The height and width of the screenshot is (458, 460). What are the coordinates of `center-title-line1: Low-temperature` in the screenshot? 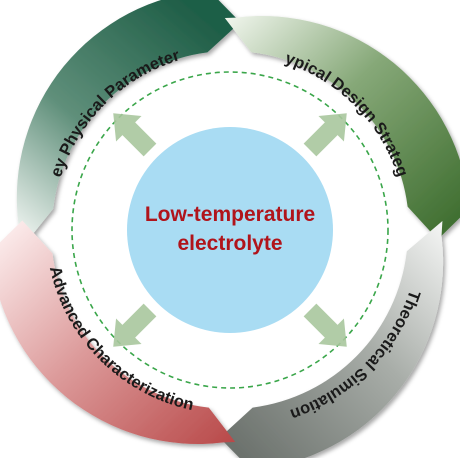 It's located at (230, 214).